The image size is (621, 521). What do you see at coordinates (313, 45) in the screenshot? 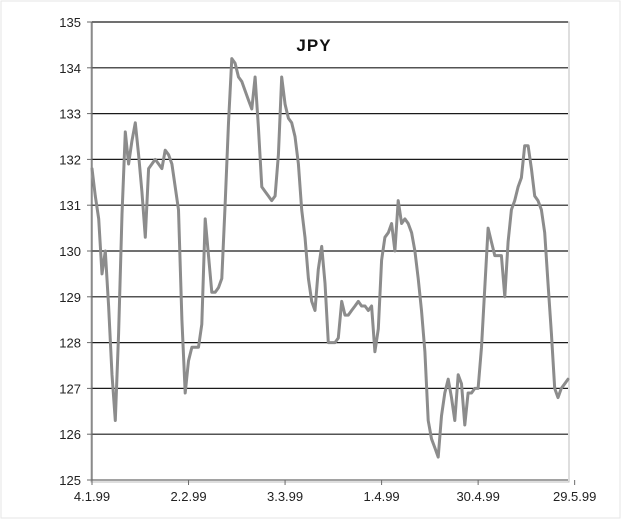
I see `chart-title: JPY` at bounding box center [313, 45].